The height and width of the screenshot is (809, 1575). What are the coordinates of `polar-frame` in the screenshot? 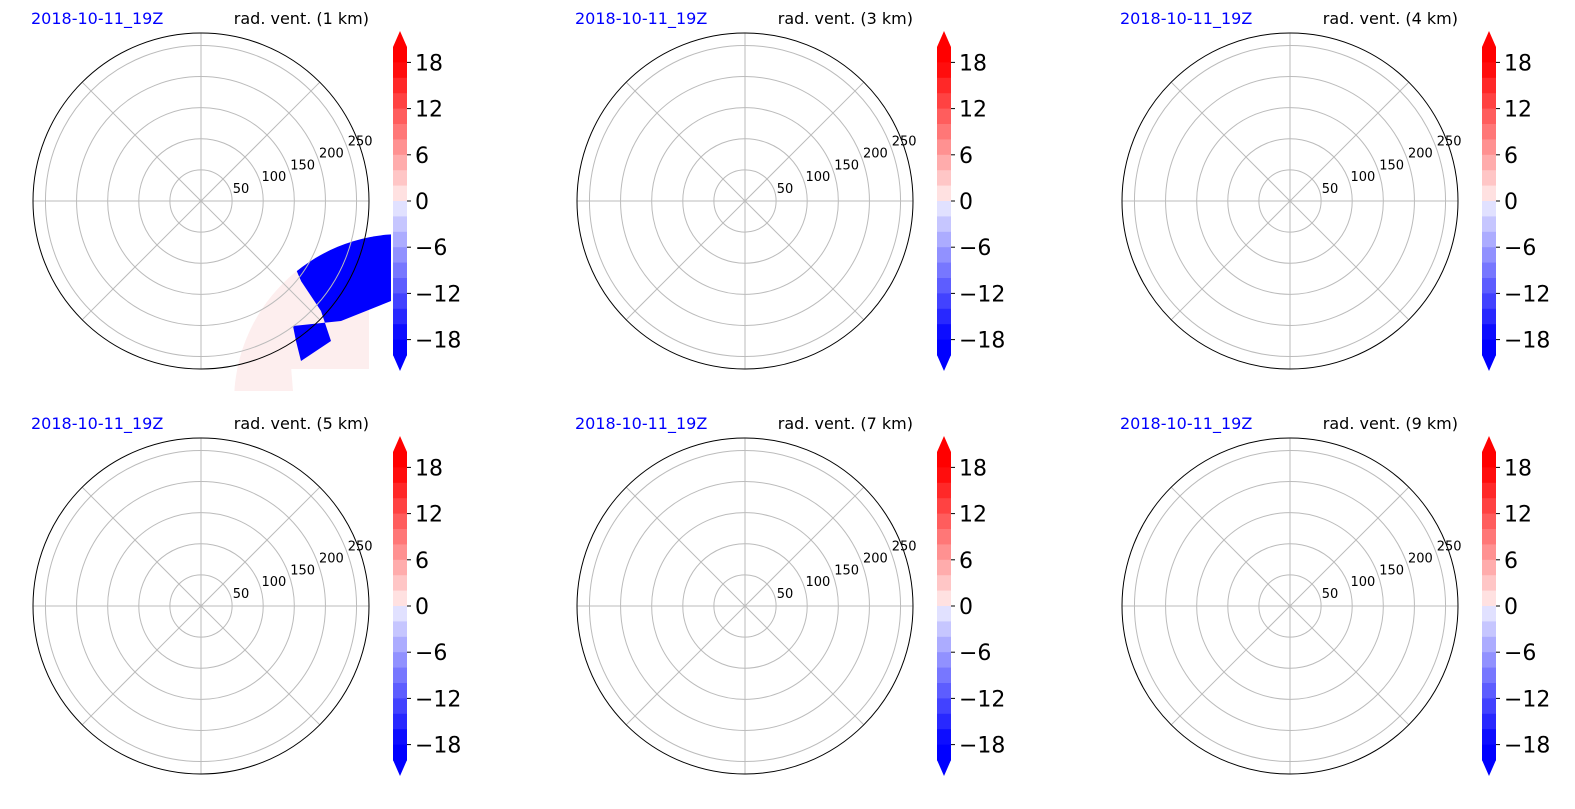 It's located at (745, 606).